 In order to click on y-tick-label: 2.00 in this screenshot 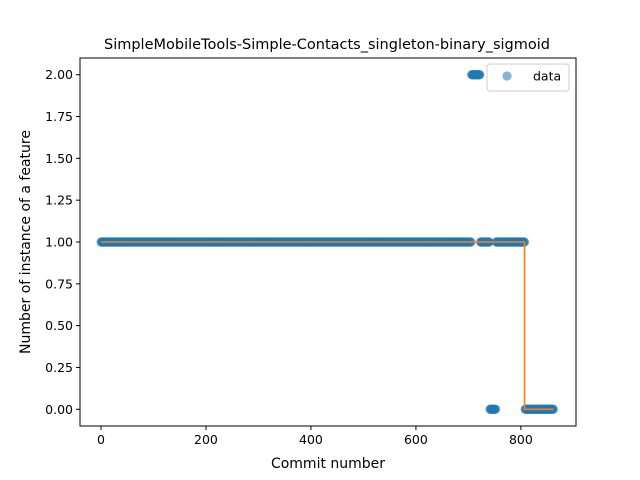, I will do `click(59, 74)`.